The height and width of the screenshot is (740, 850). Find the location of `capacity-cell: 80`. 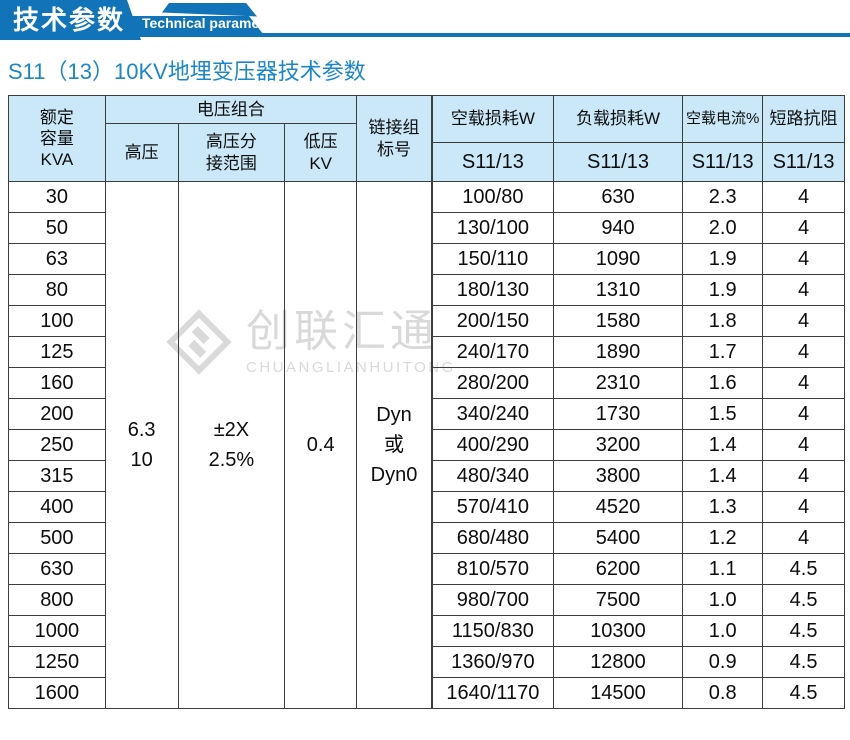

capacity-cell: 80 is located at coordinates (57, 290).